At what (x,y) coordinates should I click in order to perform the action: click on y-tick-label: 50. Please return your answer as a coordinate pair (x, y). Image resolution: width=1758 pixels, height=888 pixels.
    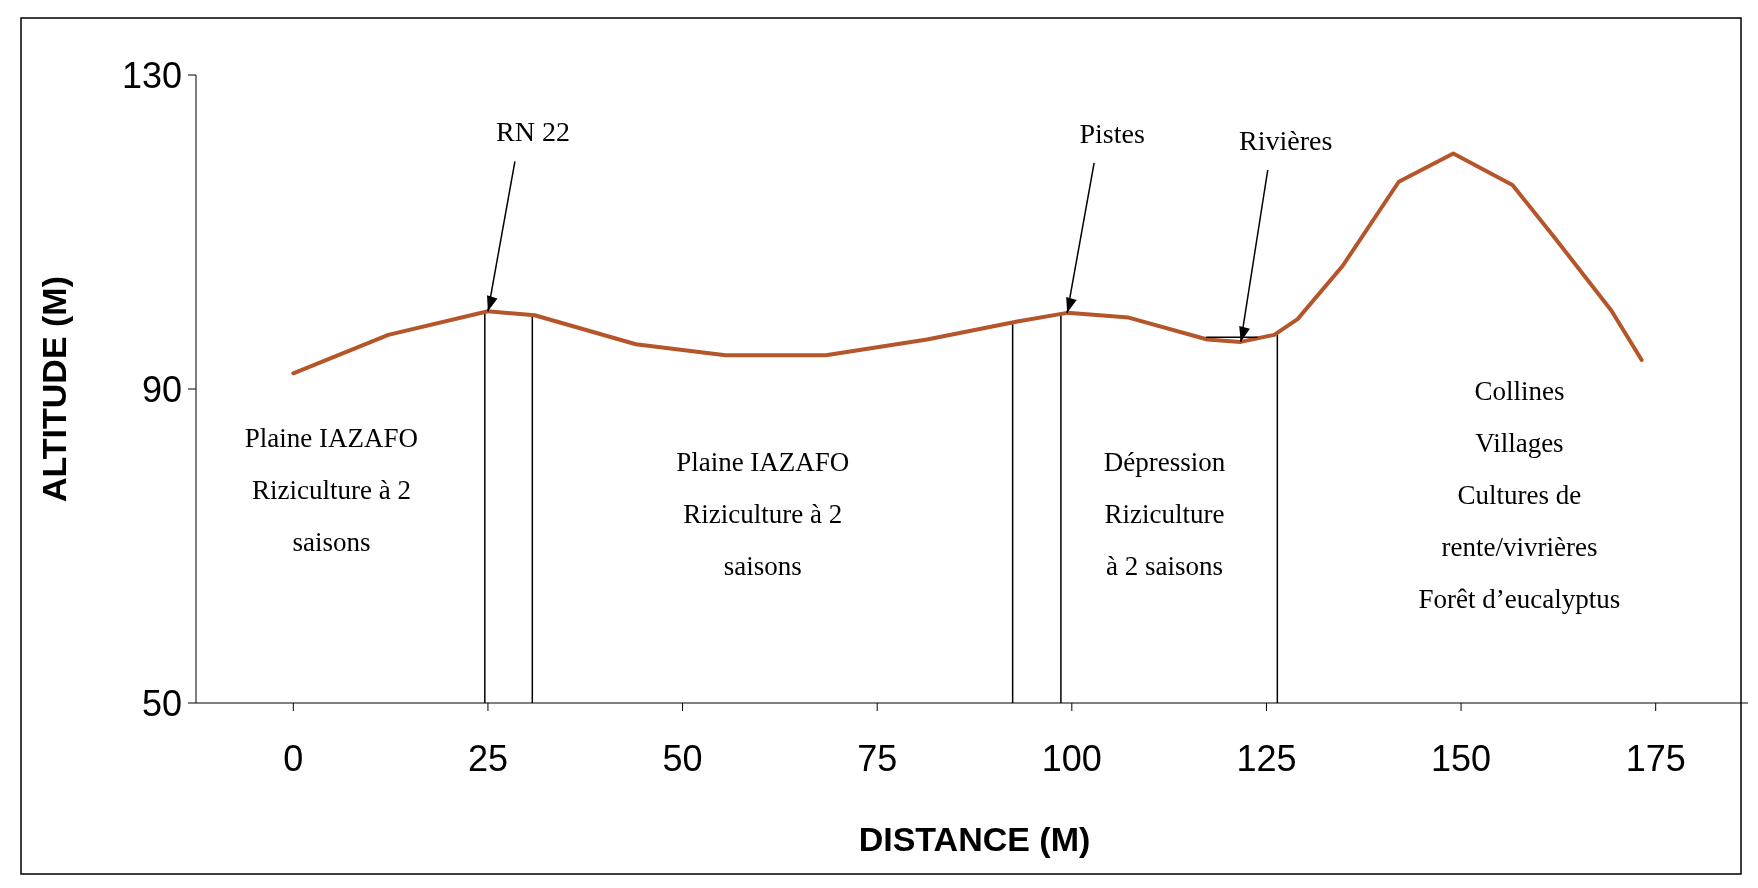
    Looking at the image, I should click on (161, 703).